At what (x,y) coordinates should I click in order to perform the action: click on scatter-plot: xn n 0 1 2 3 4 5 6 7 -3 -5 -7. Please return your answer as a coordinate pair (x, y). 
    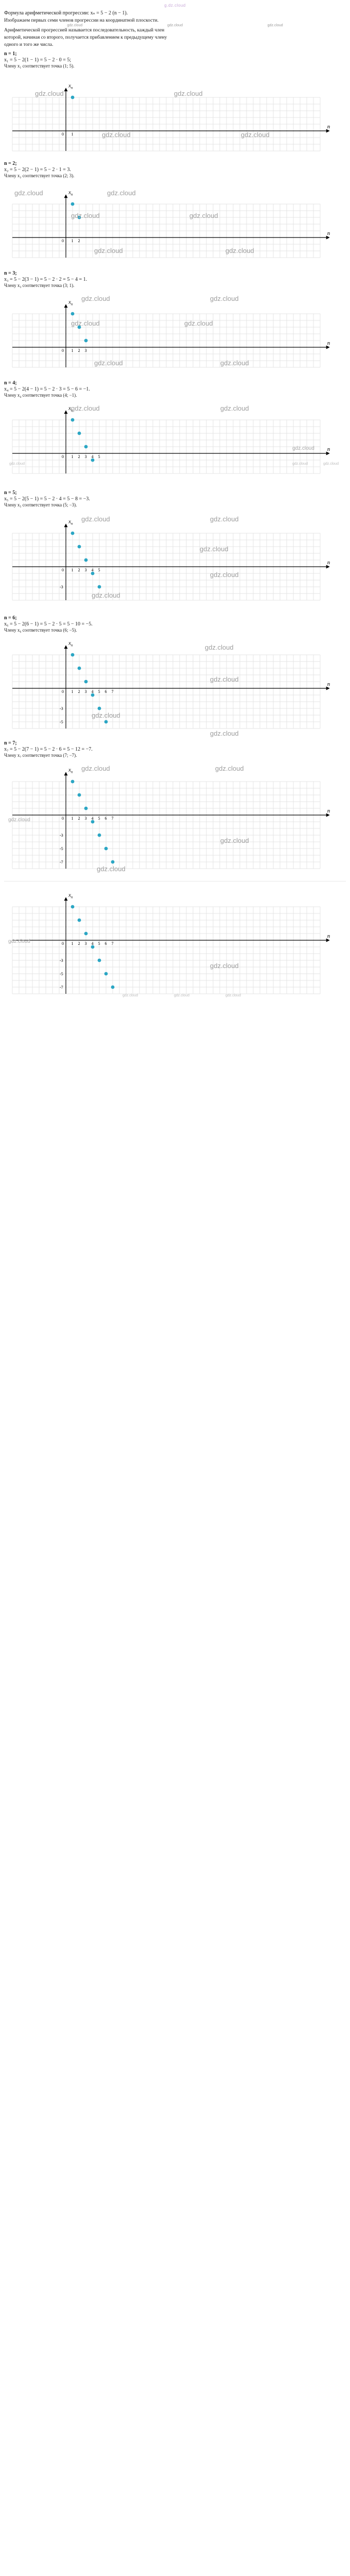
    Looking at the image, I should click on (171, 943).